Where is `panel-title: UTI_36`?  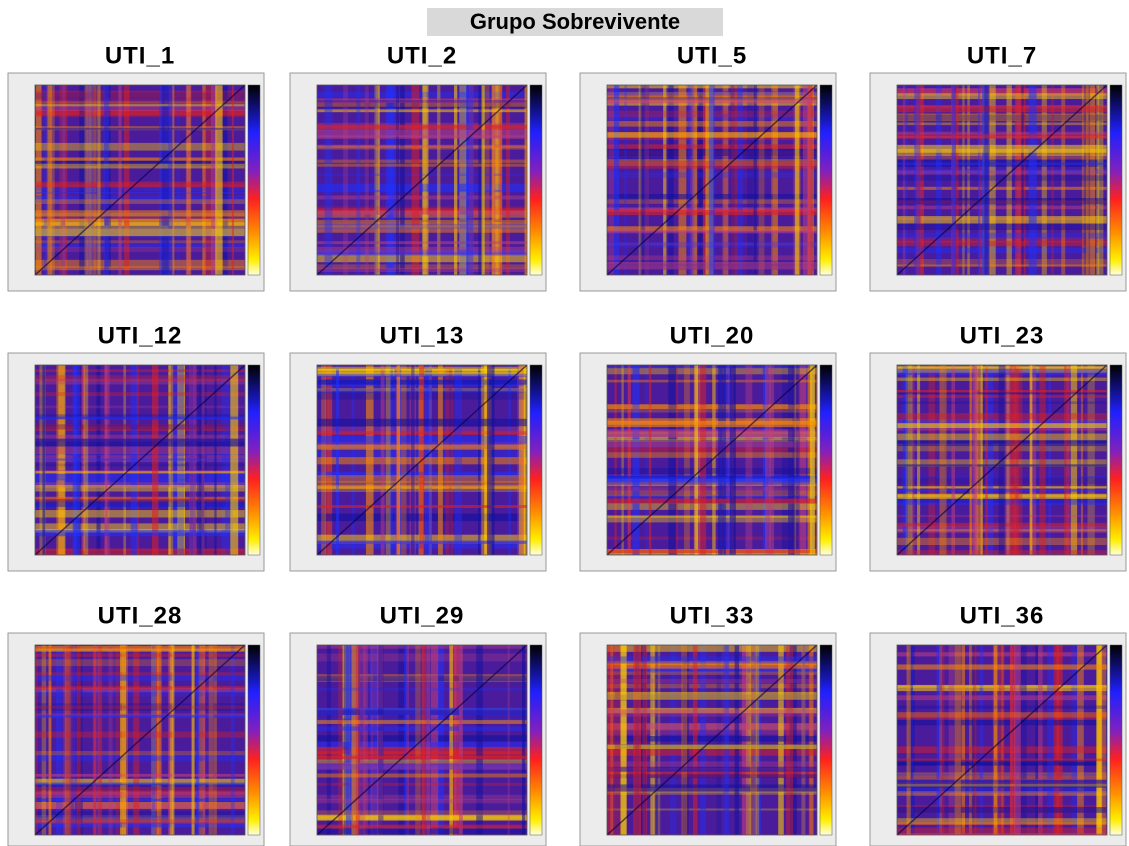 panel-title: UTI_36 is located at coordinates (1002, 615).